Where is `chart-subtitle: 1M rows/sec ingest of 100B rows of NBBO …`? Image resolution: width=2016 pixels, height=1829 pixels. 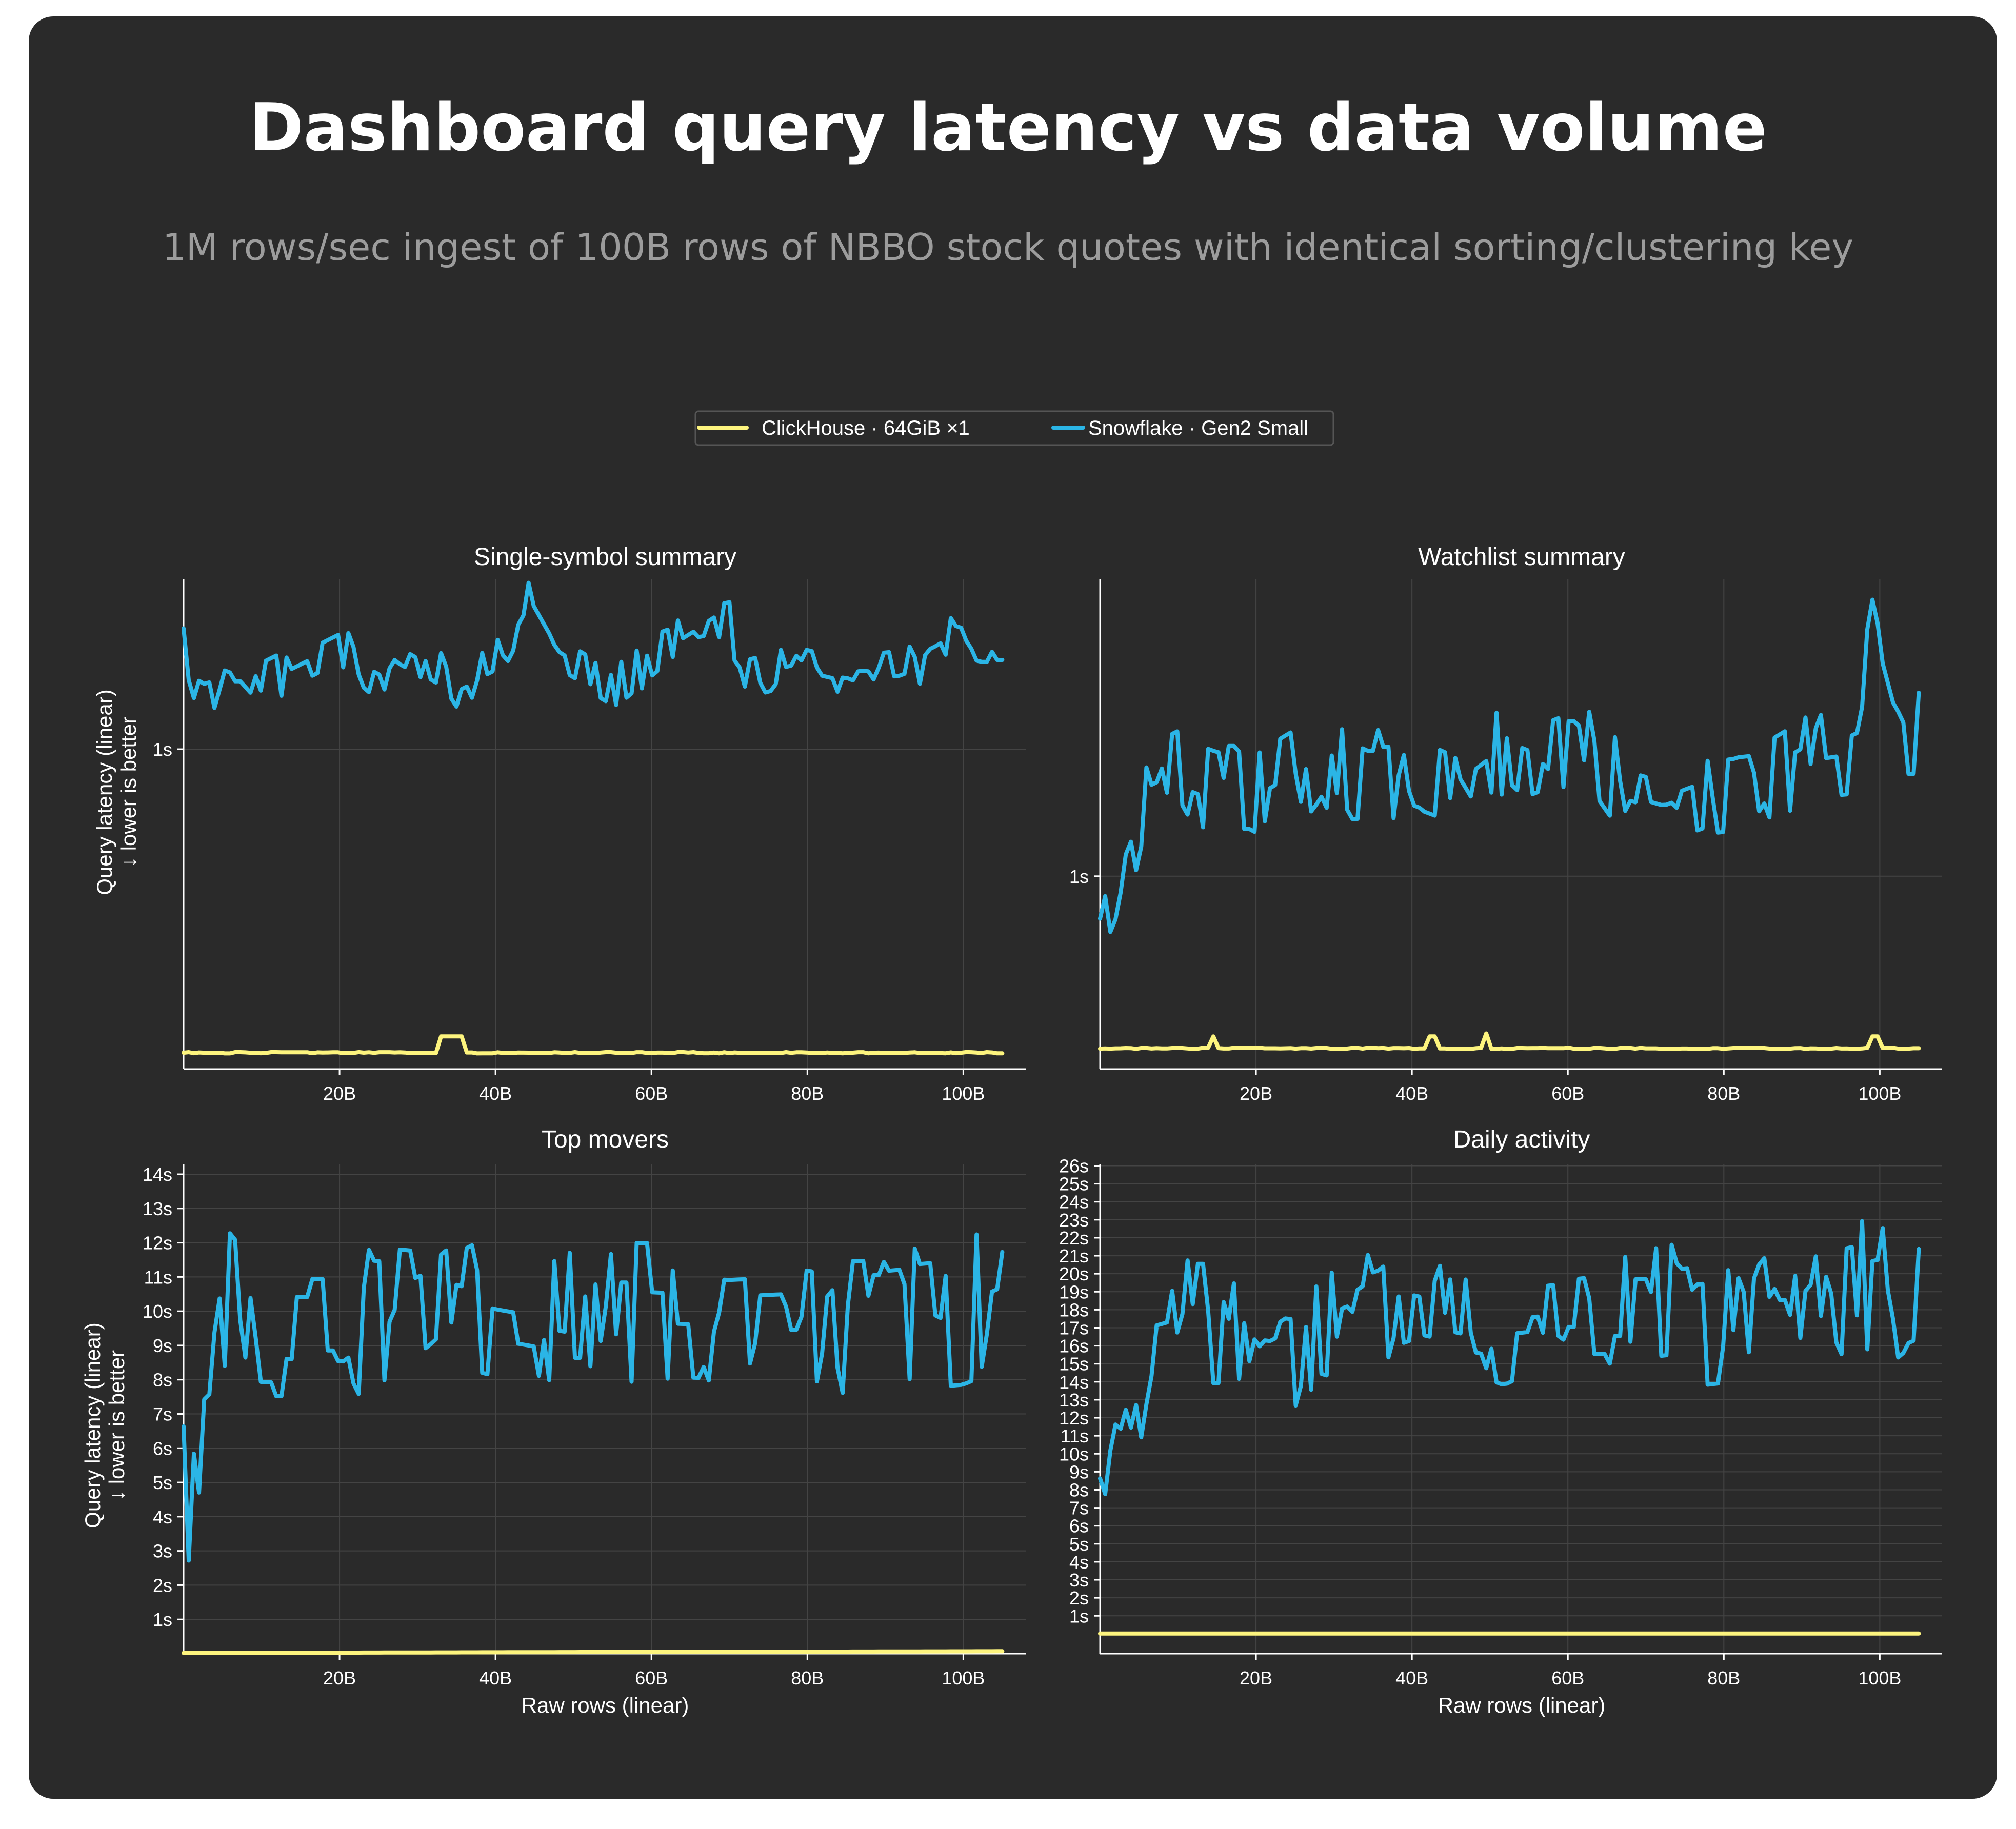
chart-subtitle: 1M rows/sec ingest of 100B rows of NBBO … is located at coordinates (1008, 247).